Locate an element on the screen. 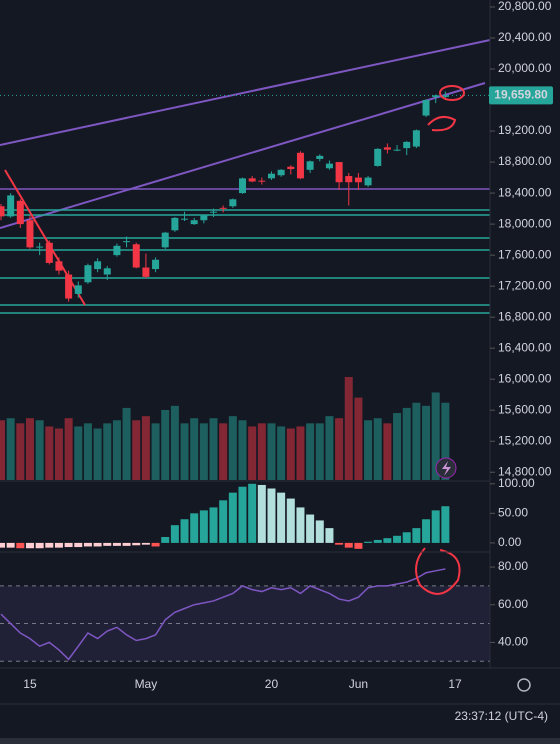 The height and width of the screenshot is (744, 560). settings-icon is located at coordinates (524, 685).